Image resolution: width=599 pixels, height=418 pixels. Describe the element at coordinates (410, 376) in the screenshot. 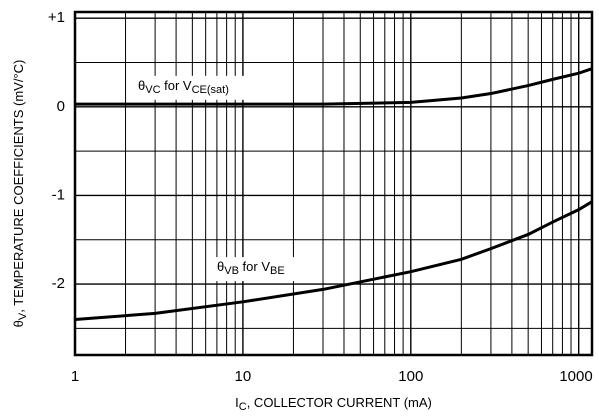

I see `x-tick-label: 100` at that location.